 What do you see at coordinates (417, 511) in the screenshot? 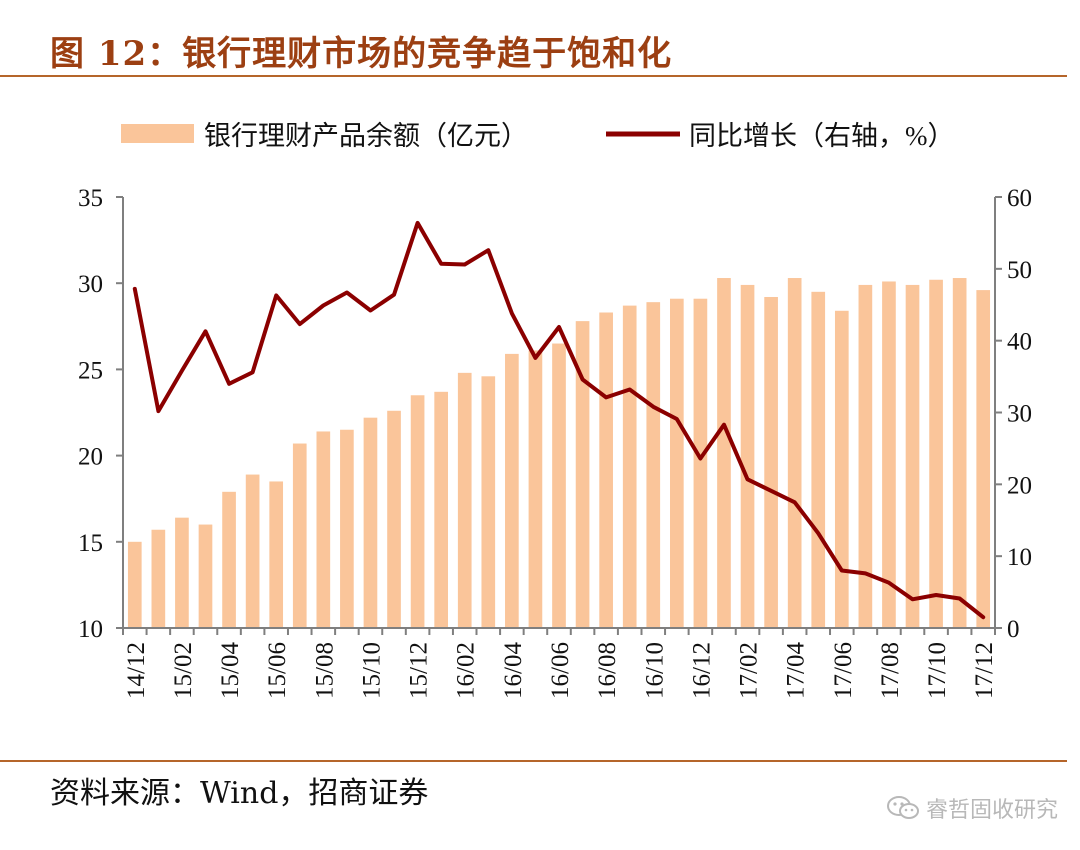
I see `bar-15/12` at bounding box center [417, 511].